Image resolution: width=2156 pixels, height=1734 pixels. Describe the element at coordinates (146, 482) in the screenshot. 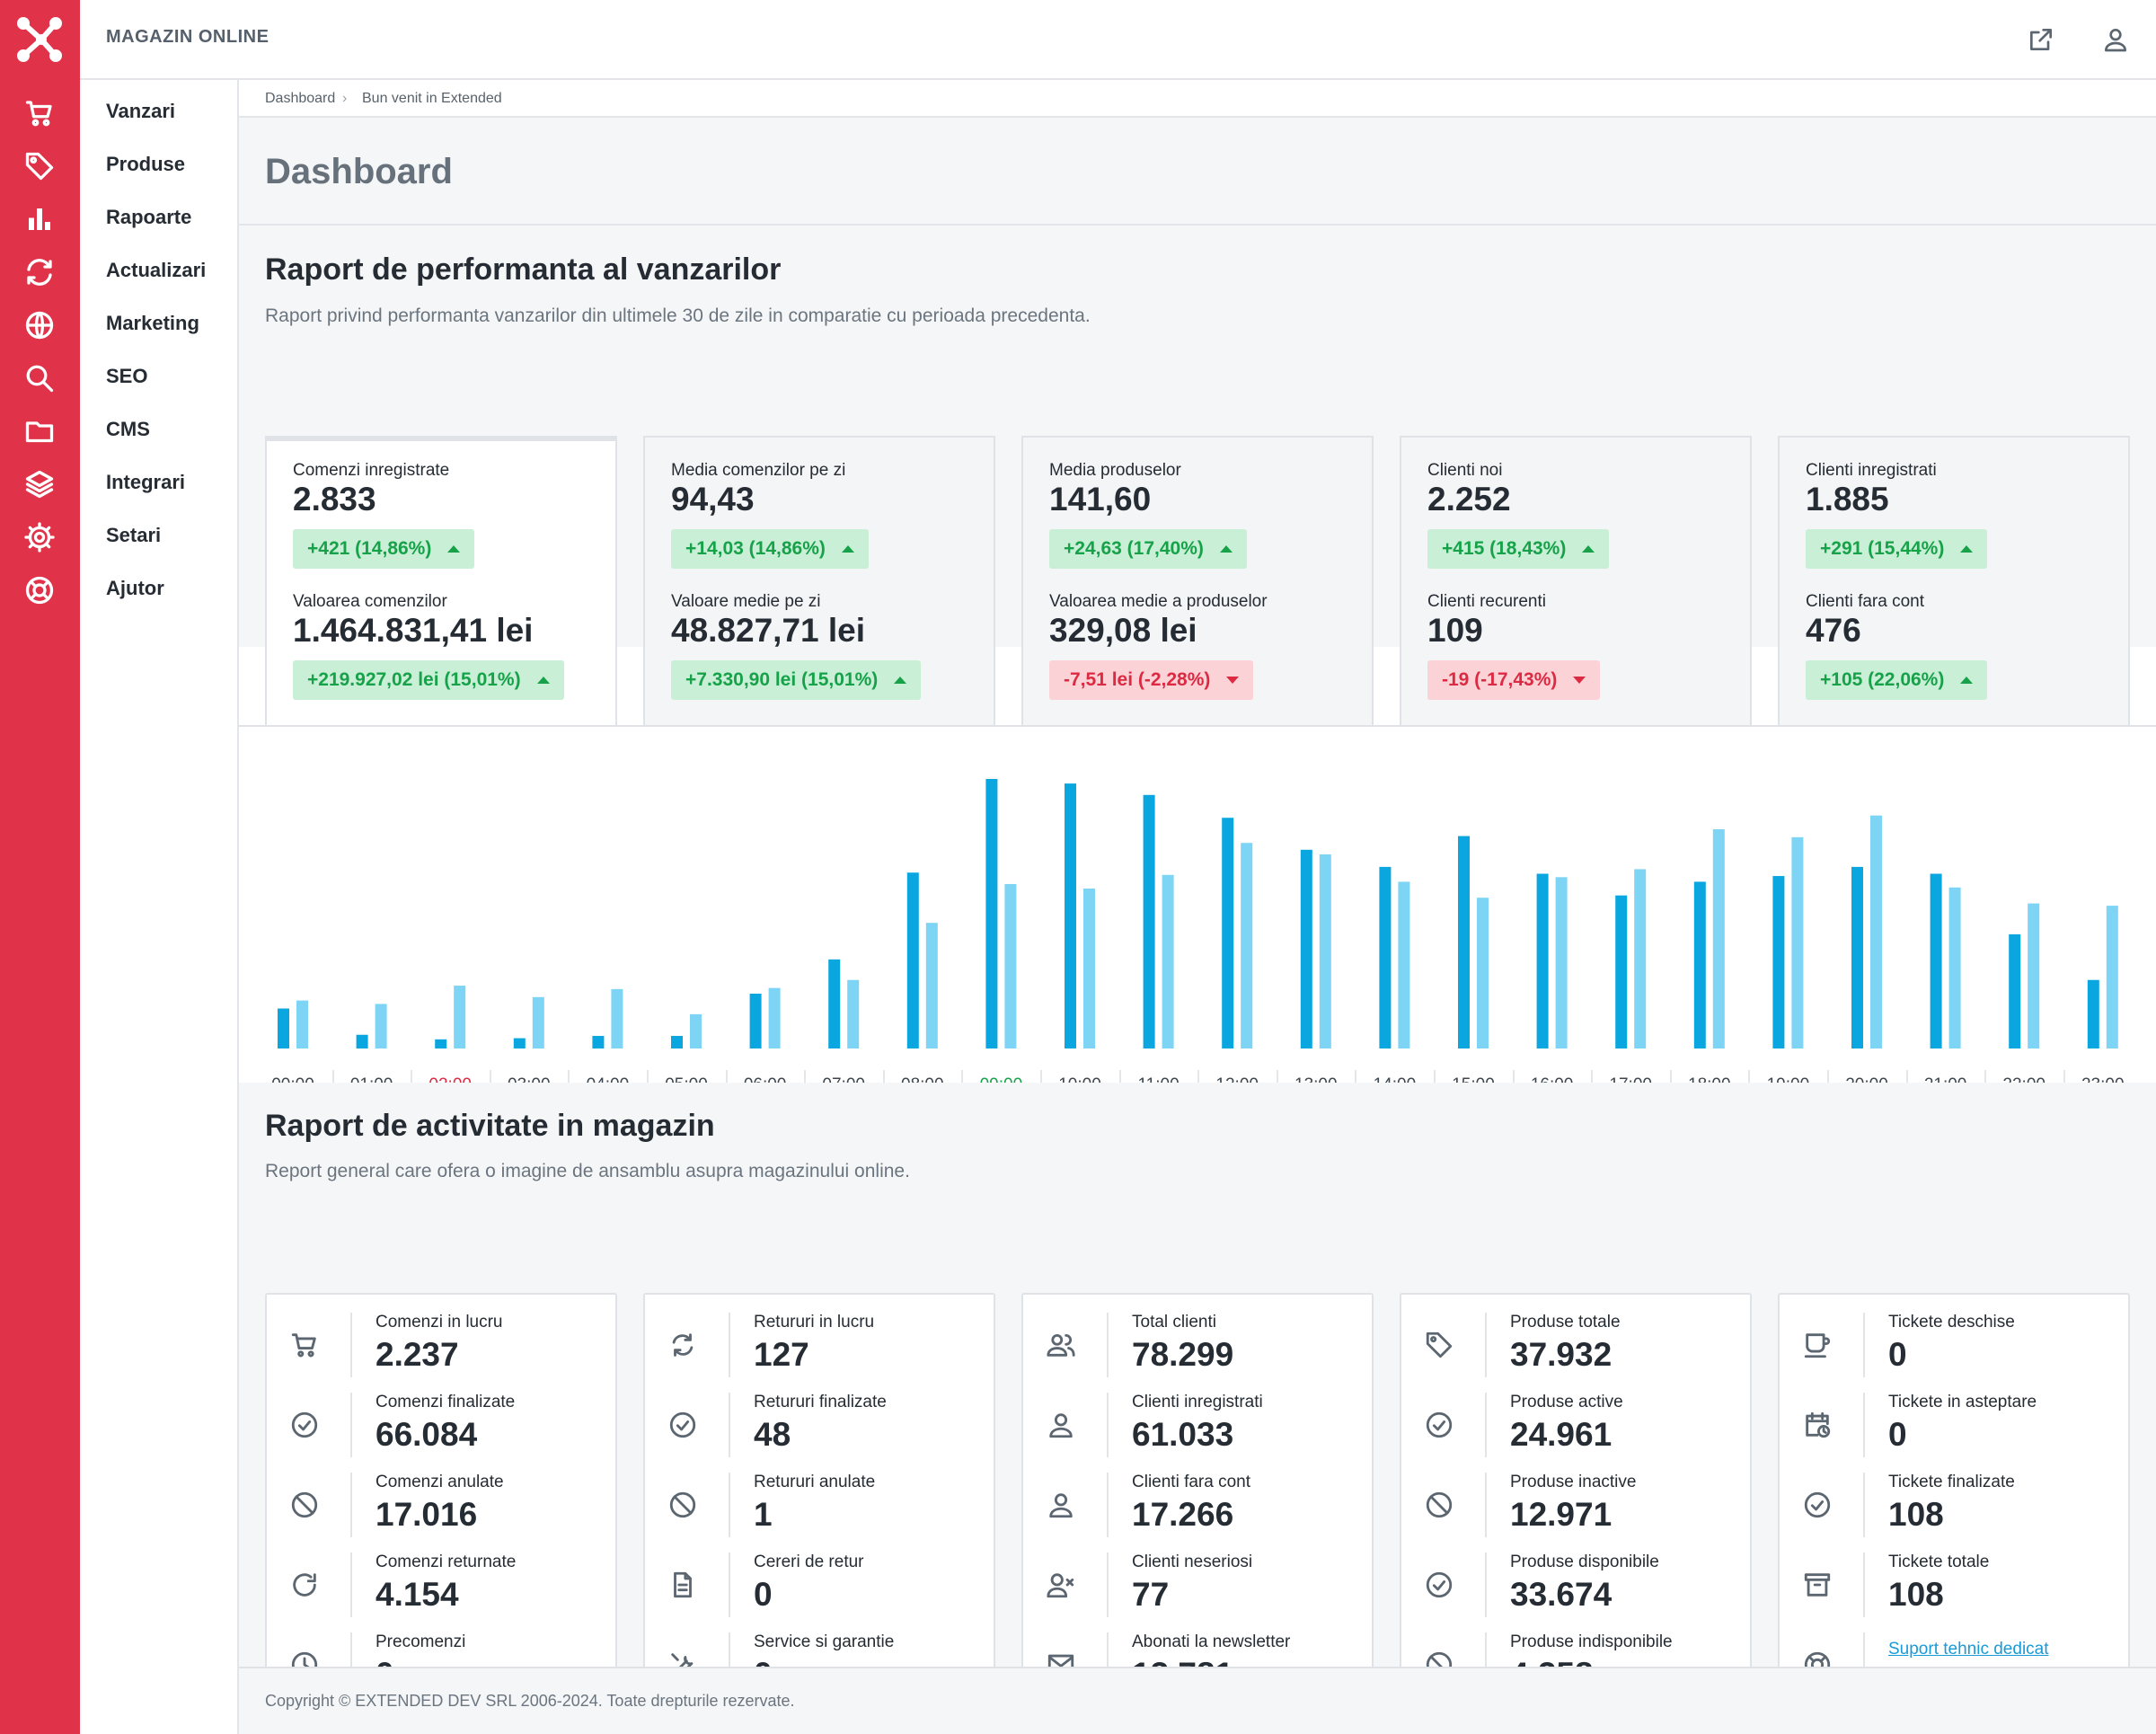

I see `nav-item-integrari: Integrari` at that location.